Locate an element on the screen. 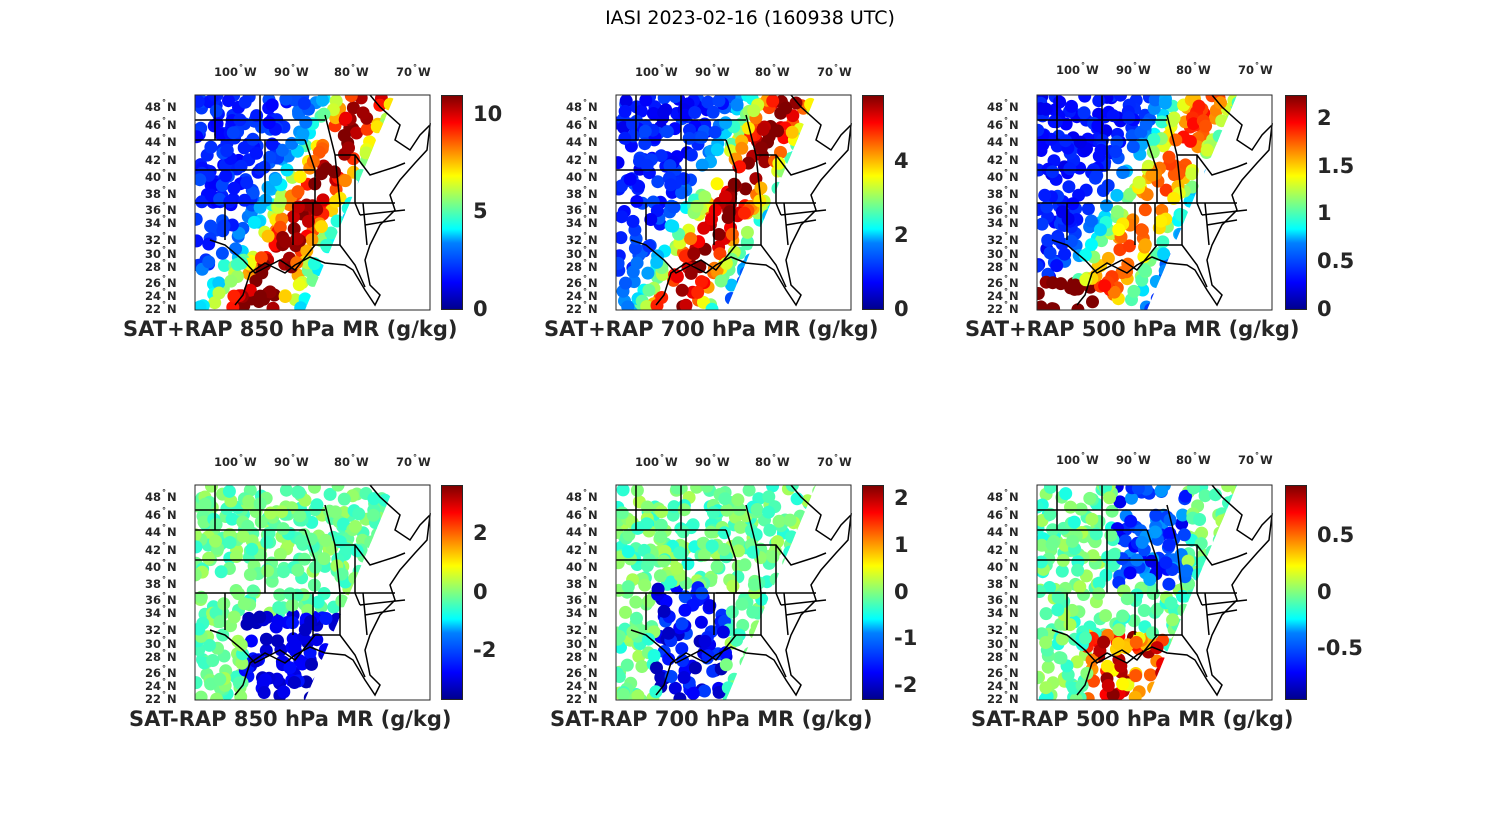 Image resolution: width=1500 pixels, height=825 pixels. longitude-label: 90°W is located at coordinates (291, 461).